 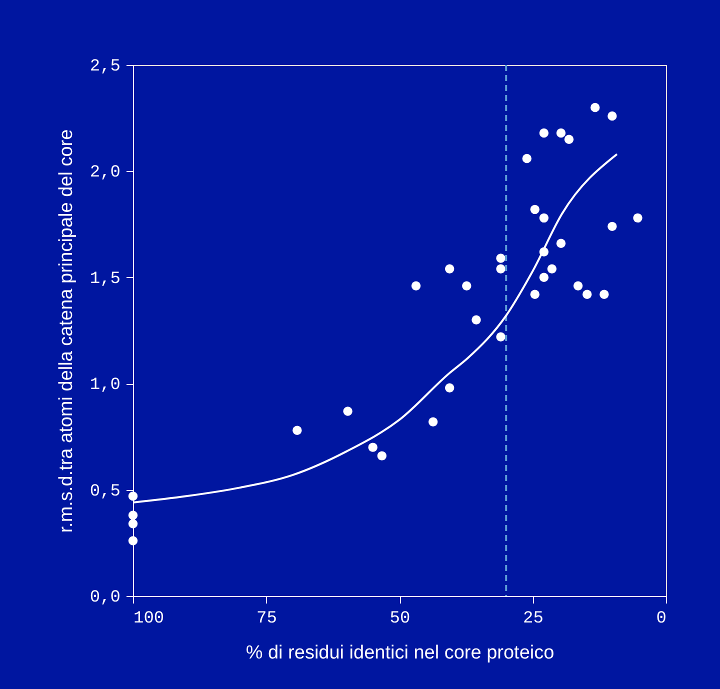 What do you see at coordinates (266, 619) in the screenshot?
I see `x-tick-label: 75` at bounding box center [266, 619].